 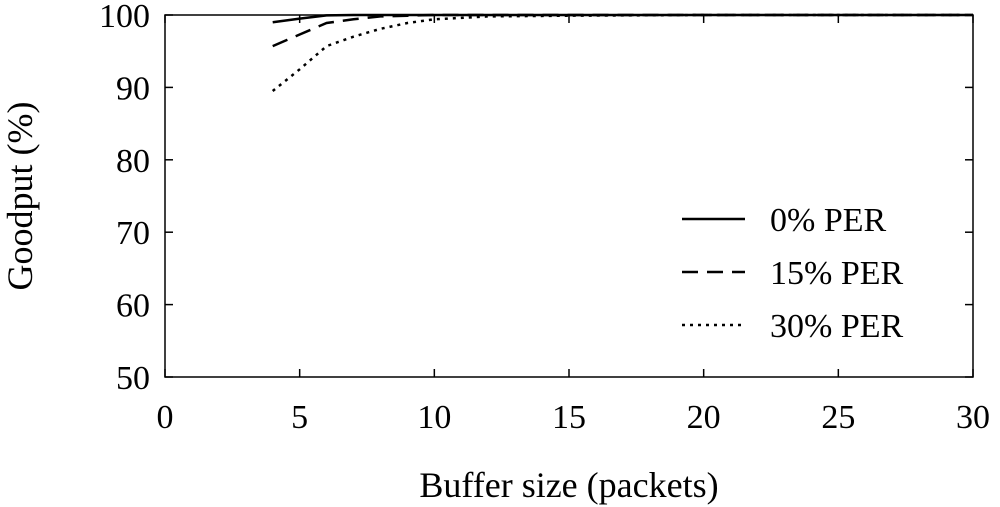 I want to click on y-tick-label: 80, so click(x=133, y=161).